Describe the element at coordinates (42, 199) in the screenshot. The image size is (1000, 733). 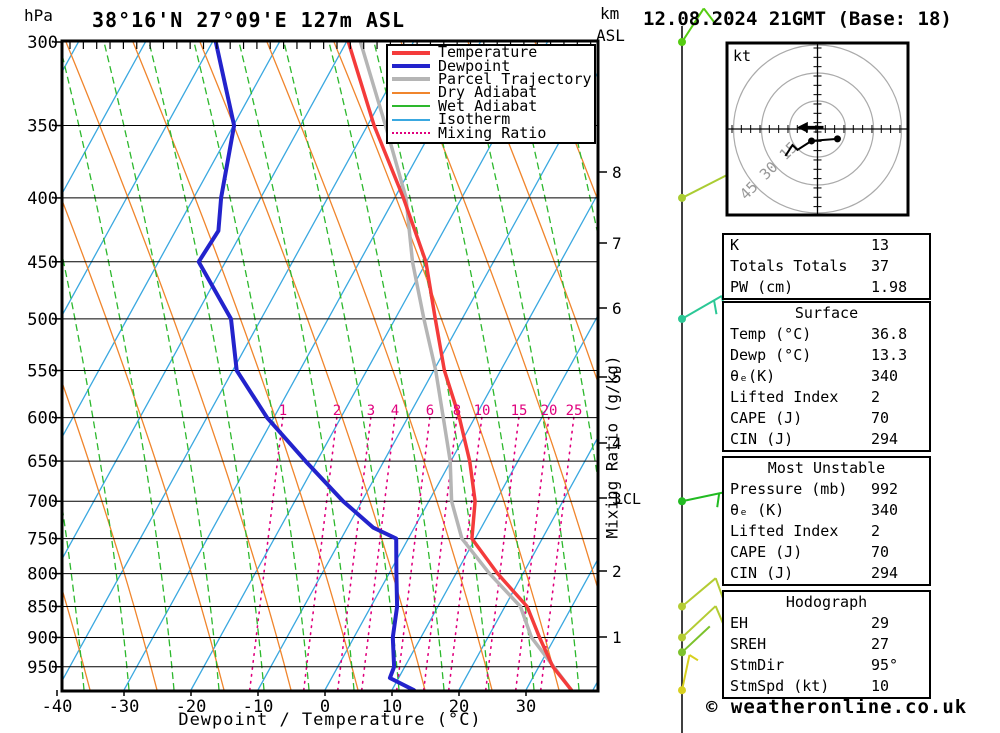
I see `pressure-tick-label: 400` at that location.